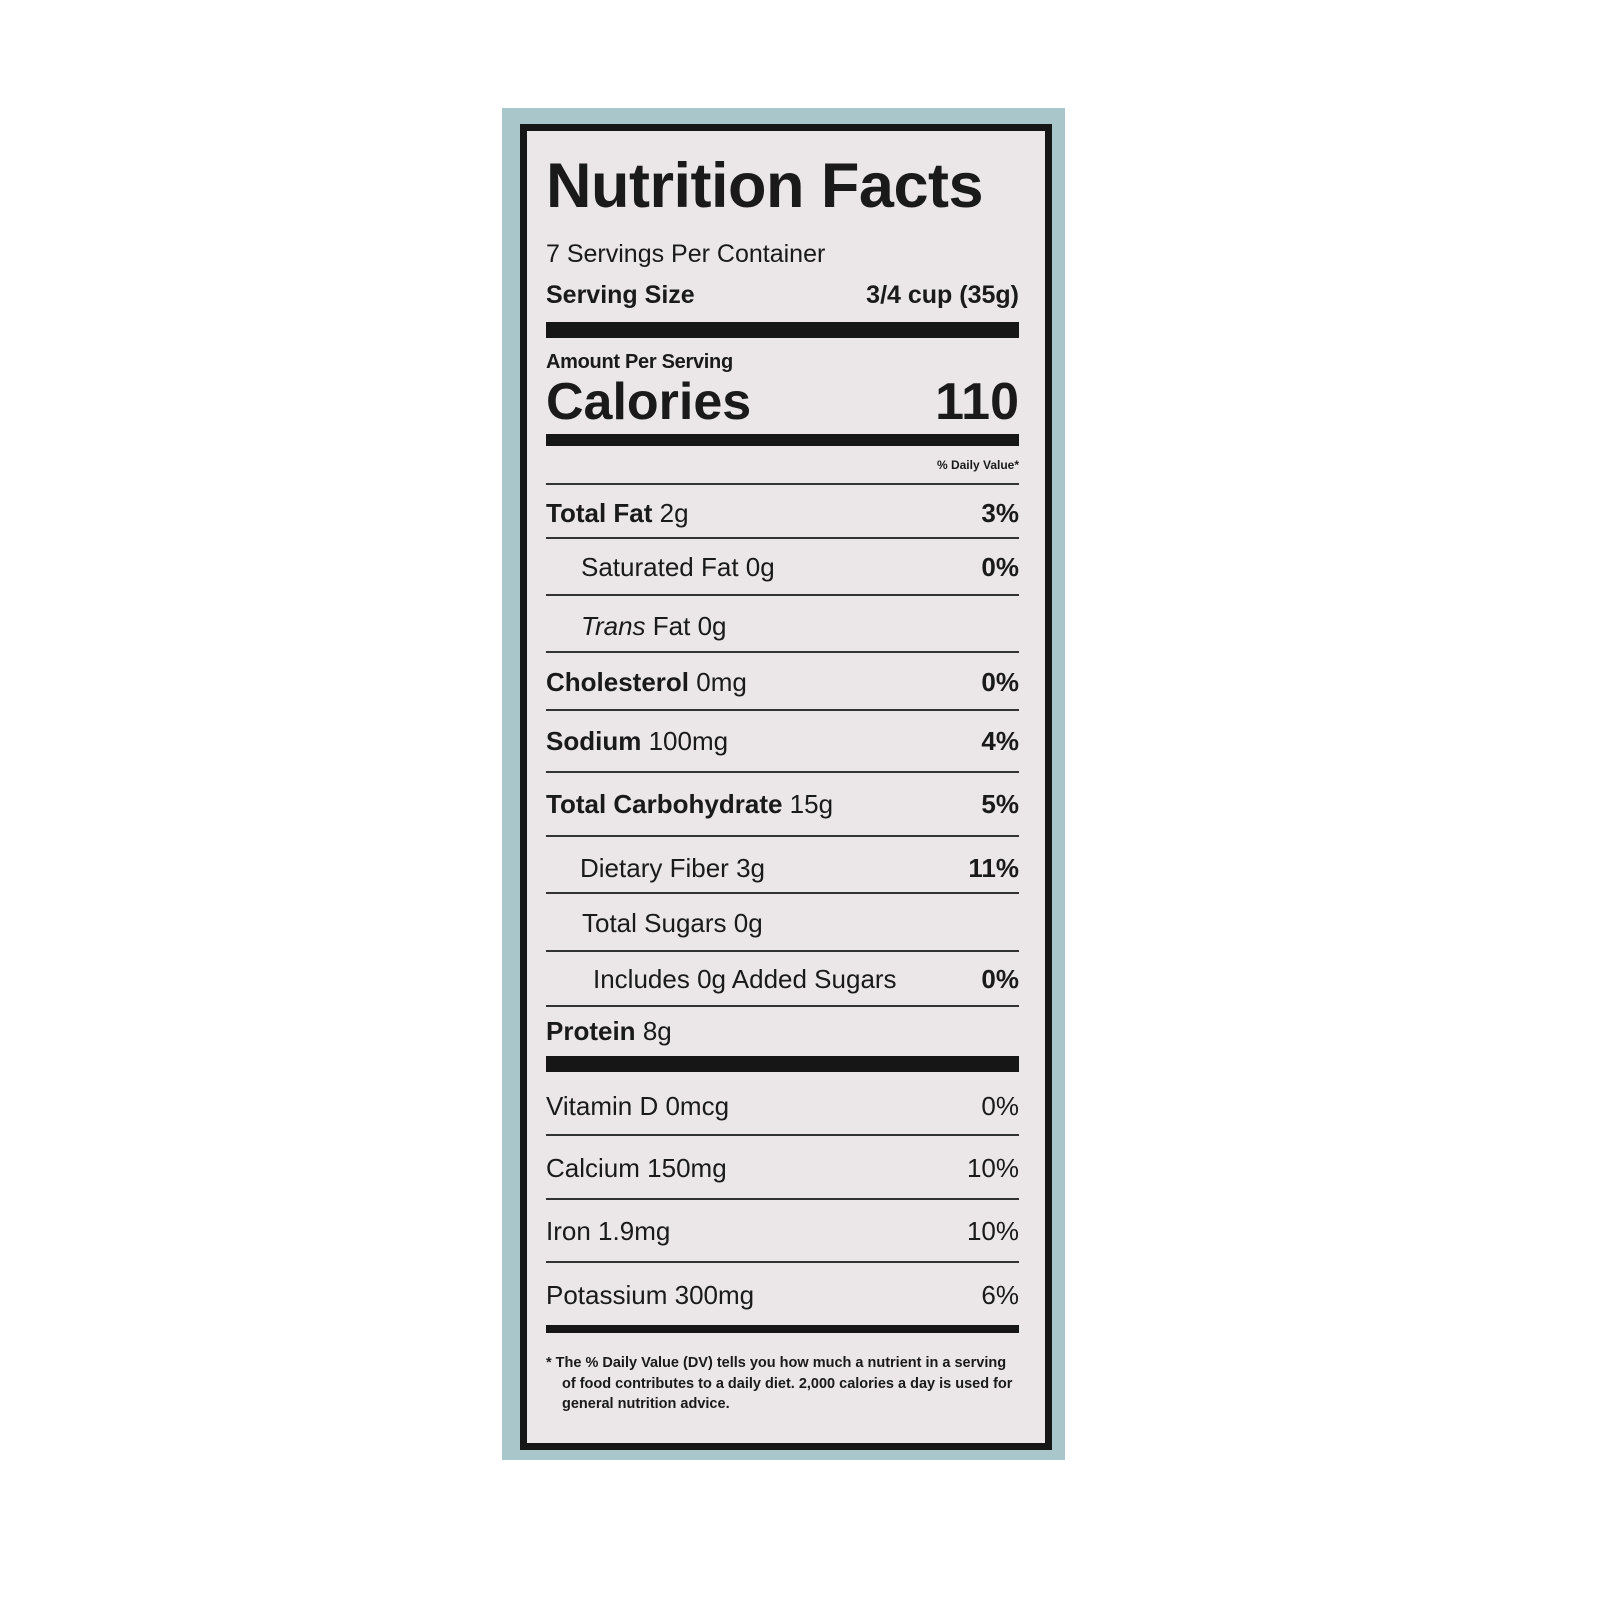 This screenshot has height=1600, width=1600. What do you see at coordinates (745, 978) in the screenshot?
I see `nutrient-name: Includes 0g Added Sugars` at bounding box center [745, 978].